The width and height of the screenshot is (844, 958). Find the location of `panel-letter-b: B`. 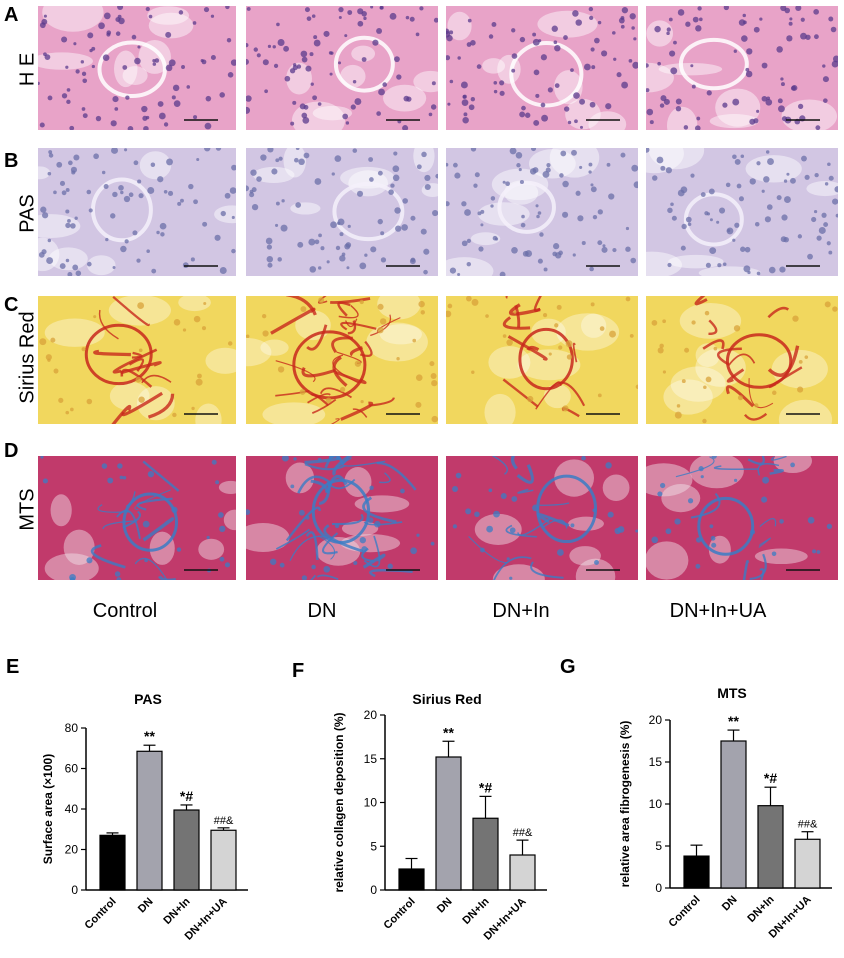

panel-letter-b: B is located at coordinates (11, 161).